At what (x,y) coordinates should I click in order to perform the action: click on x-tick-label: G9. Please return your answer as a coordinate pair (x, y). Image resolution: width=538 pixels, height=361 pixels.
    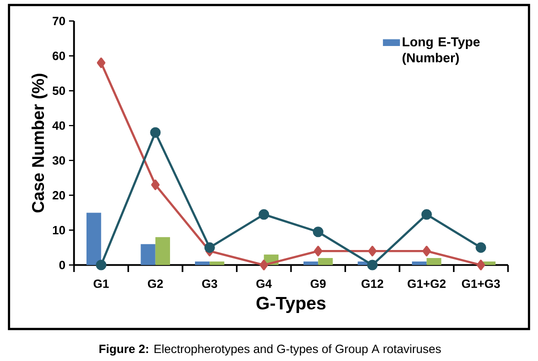
    Looking at the image, I should click on (318, 283).